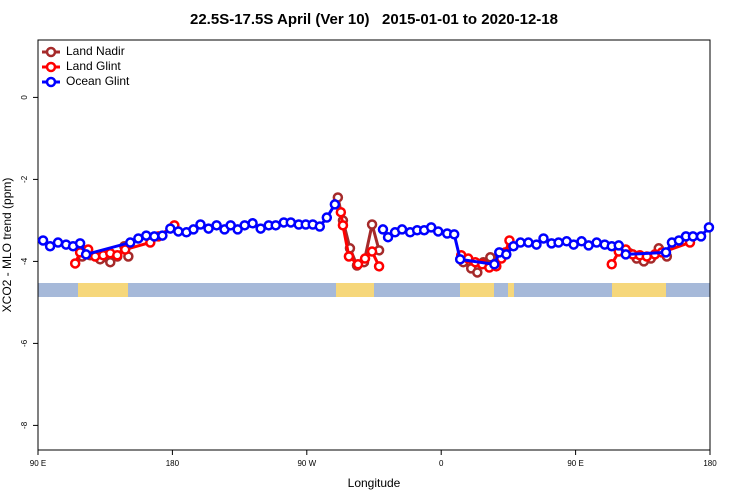  I want to click on legend-label: Land Glint, so click(93, 66).